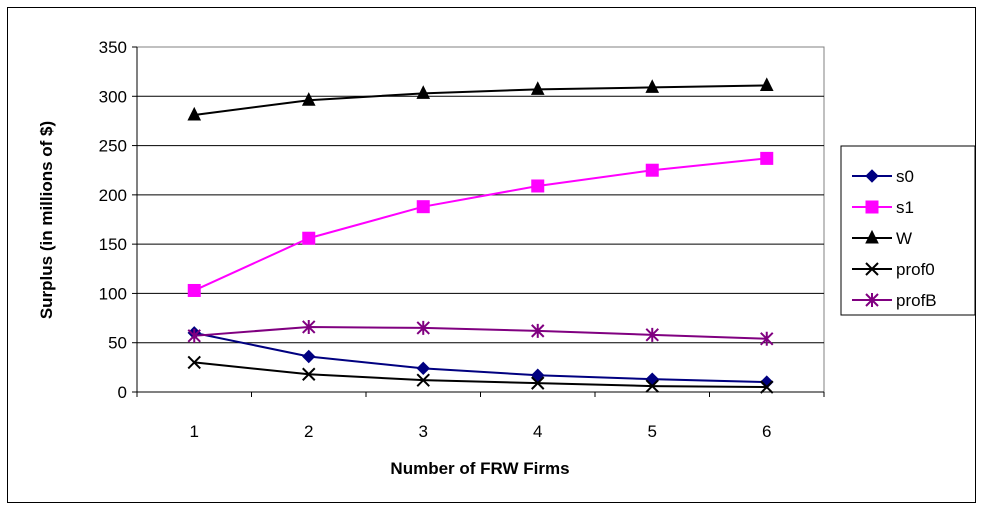 Image resolution: width=981 pixels, height=510 pixels. What do you see at coordinates (194, 431) in the screenshot?
I see `x-tick-label: 1` at bounding box center [194, 431].